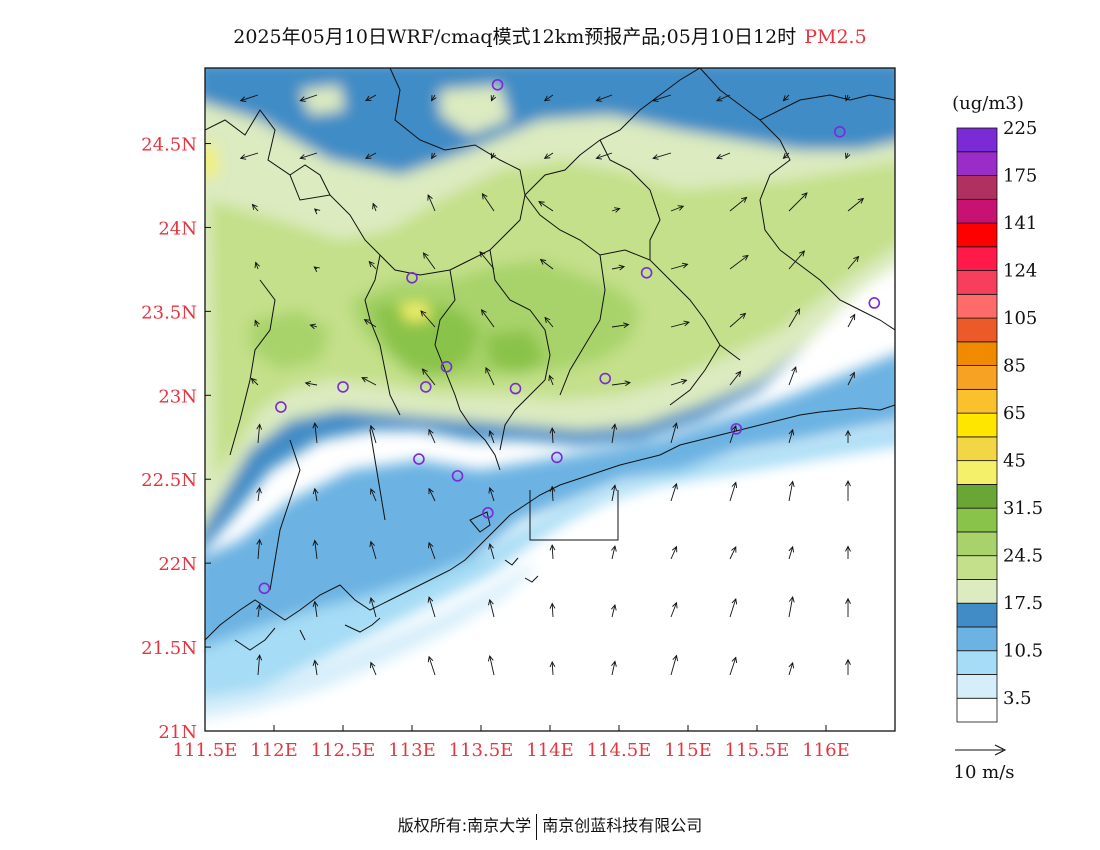 This screenshot has width=1100, height=850. Describe the element at coordinates (1023, 651) in the screenshot. I see `legend-label: 10.5` at that location.